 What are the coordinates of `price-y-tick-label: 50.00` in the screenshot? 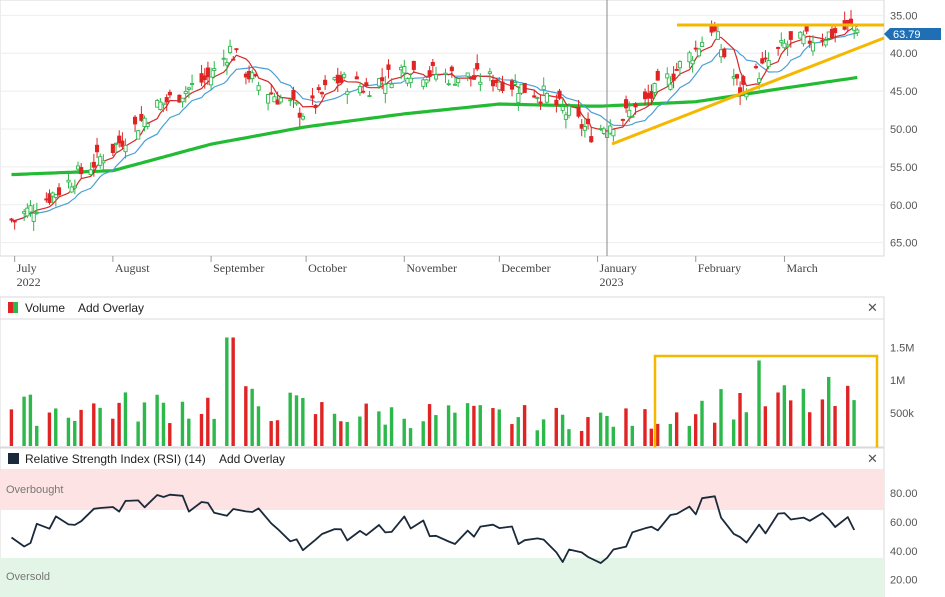 It's located at (904, 130).